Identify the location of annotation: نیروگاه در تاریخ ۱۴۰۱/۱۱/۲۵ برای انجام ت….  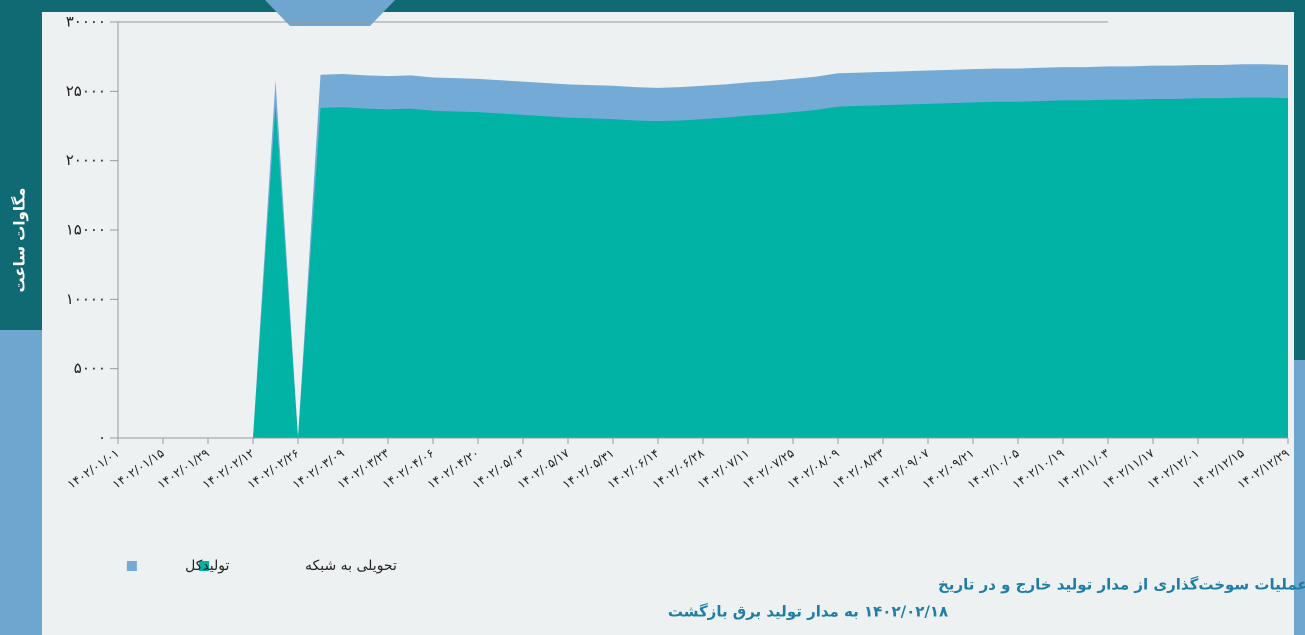
(1121, 585).